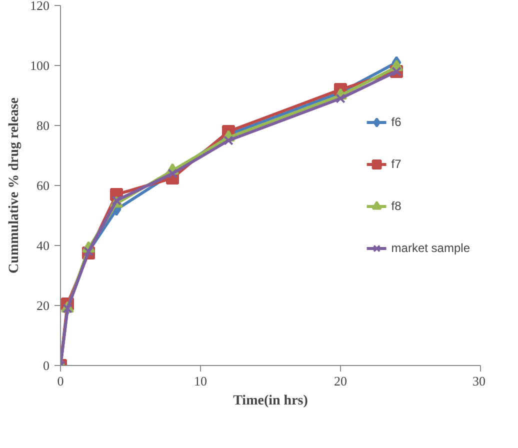 The image size is (518, 448). Describe the element at coordinates (60, 381) in the screenshot. I see `x-tick-label: 0` at that location.